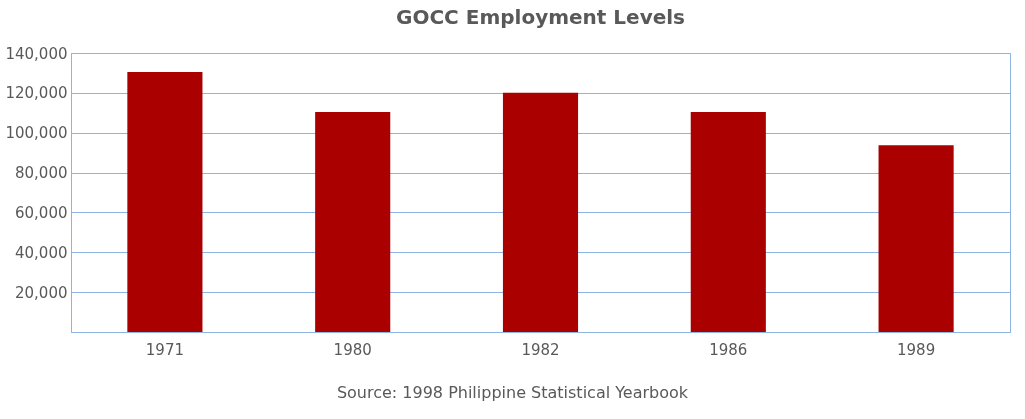 The width and height of the screenshot is (1025, 419). What do you see at coordinates (164, 349) in the screenshot?
I see `x-tick-label: 1971` at bounding box center [164, 349].